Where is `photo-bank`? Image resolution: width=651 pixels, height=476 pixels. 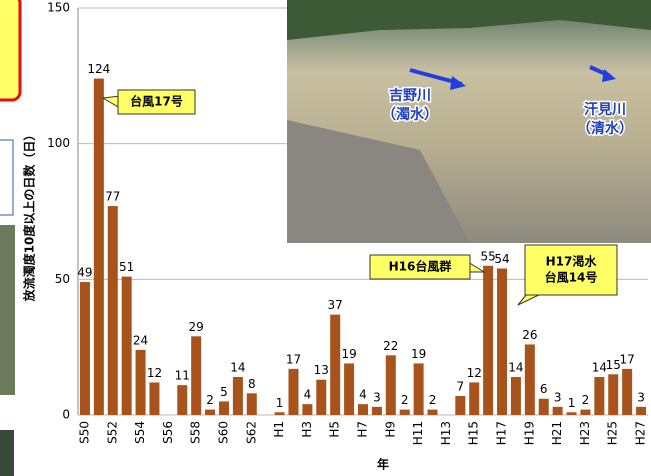
photo-bank is located at coordinates (378, 181).